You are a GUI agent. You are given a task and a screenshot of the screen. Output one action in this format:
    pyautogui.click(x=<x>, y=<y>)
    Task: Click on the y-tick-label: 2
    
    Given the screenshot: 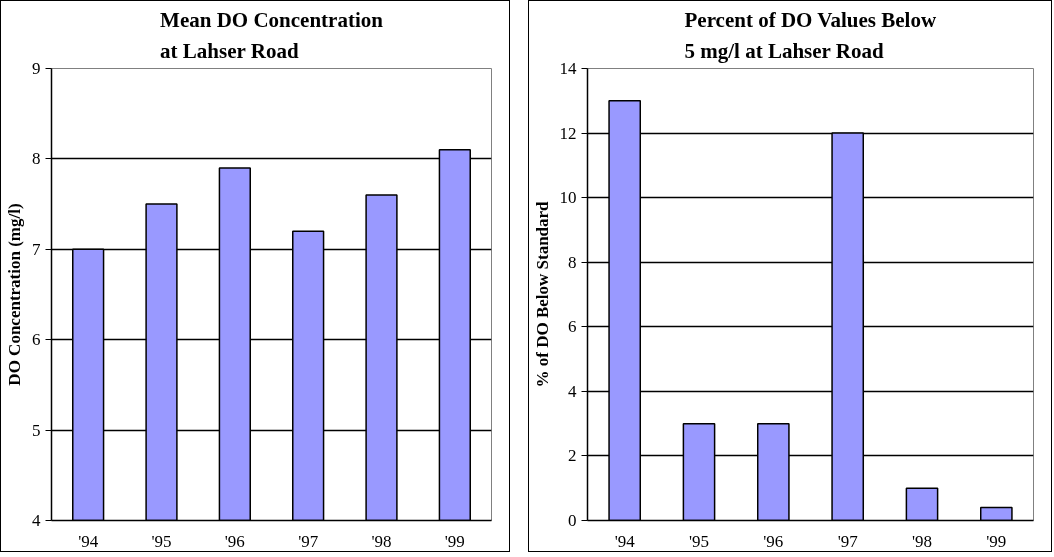 What is the action you would take?
    pyautogui.click(x=572, y=456)
    